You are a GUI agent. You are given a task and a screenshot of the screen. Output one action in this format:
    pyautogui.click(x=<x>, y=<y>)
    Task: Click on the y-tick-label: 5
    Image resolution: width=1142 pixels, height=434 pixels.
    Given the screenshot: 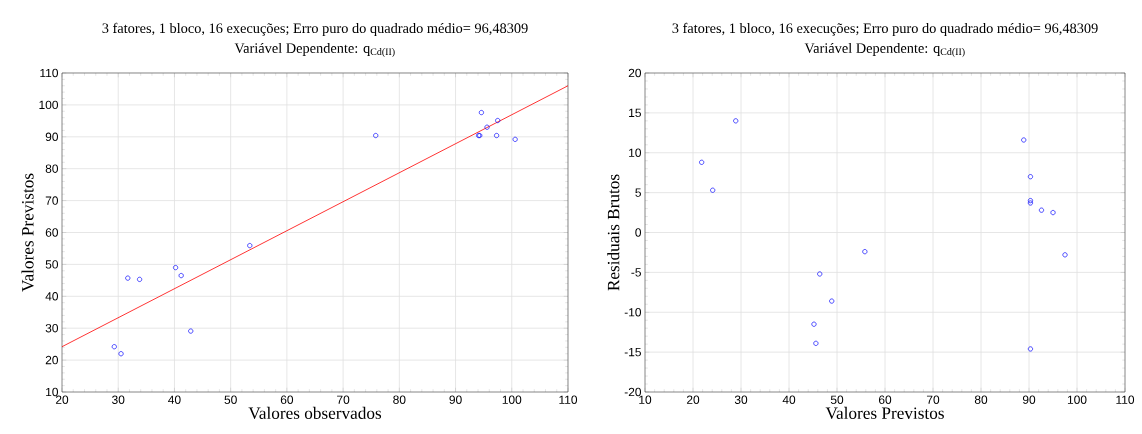 What is the action you would take?
    pyautogui.click(x=638, y=192)
    